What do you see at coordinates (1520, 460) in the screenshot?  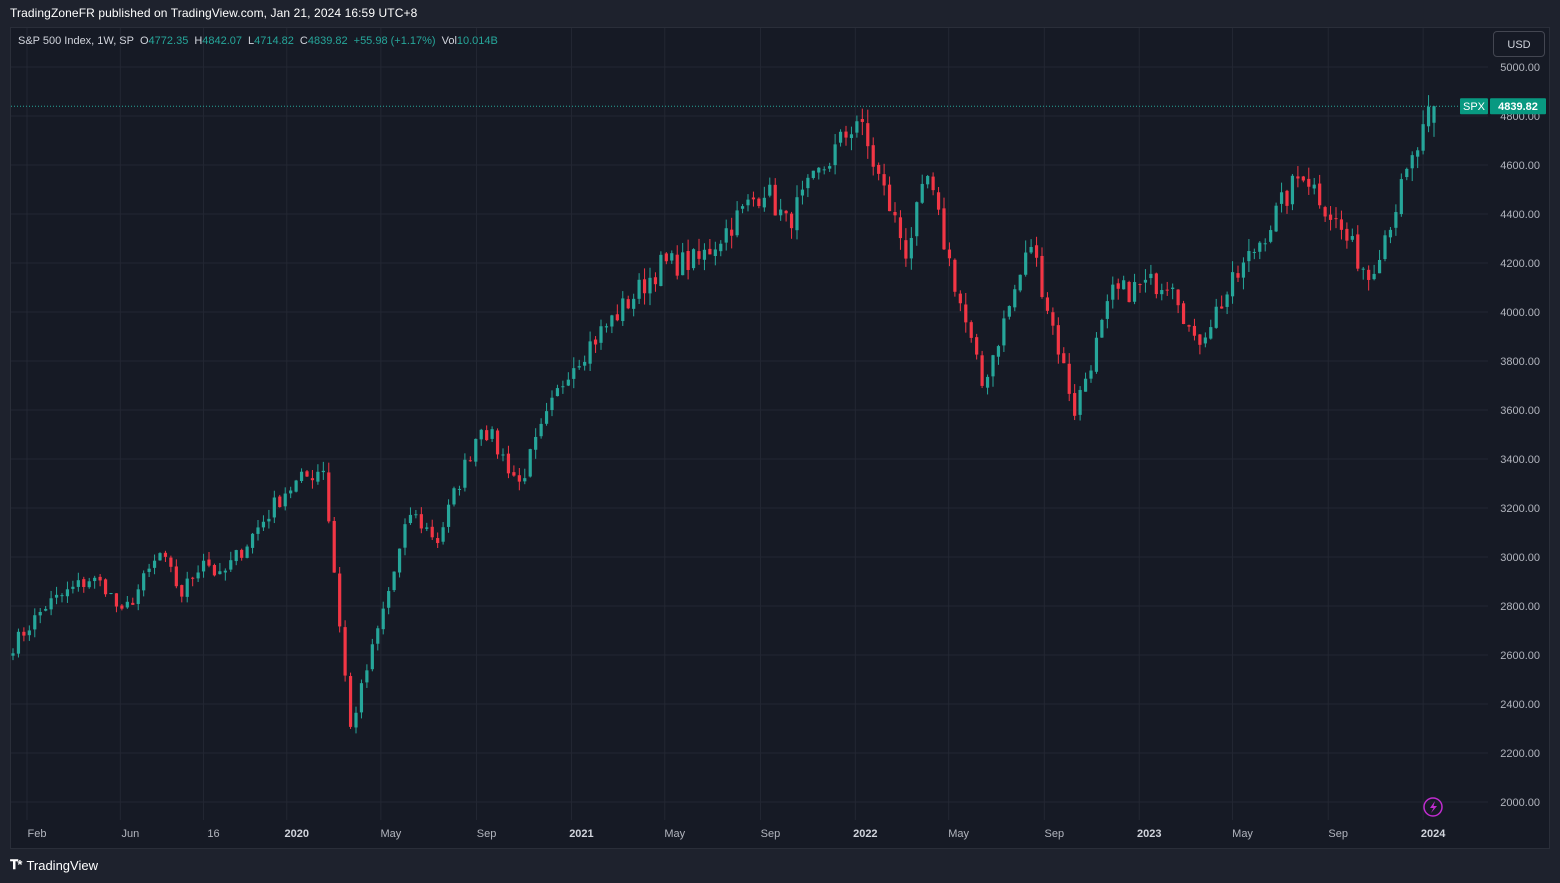 I see `y-tick-label: 3400.00` at bounding box center [1520, 460].